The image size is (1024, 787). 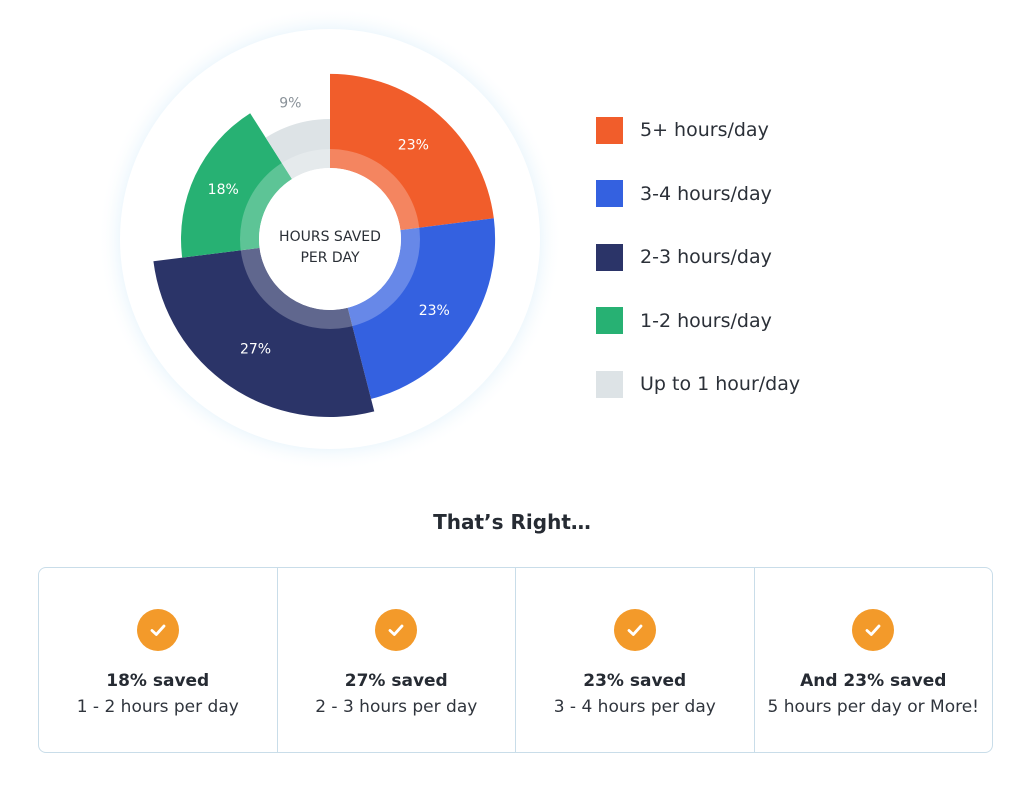 I want to click on legend-item: 5+ hours/day, so click(x=746, y=130).